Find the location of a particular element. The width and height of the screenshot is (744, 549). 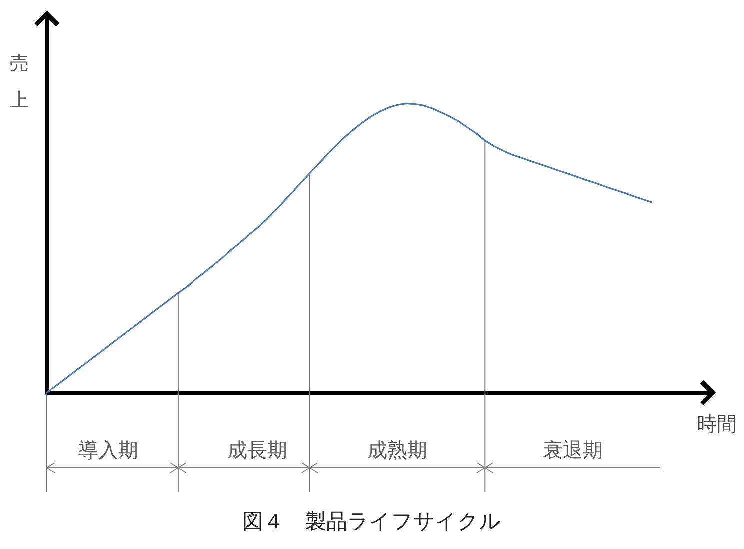

x-axis-title: 時間 is located at coordinates (717, 424).